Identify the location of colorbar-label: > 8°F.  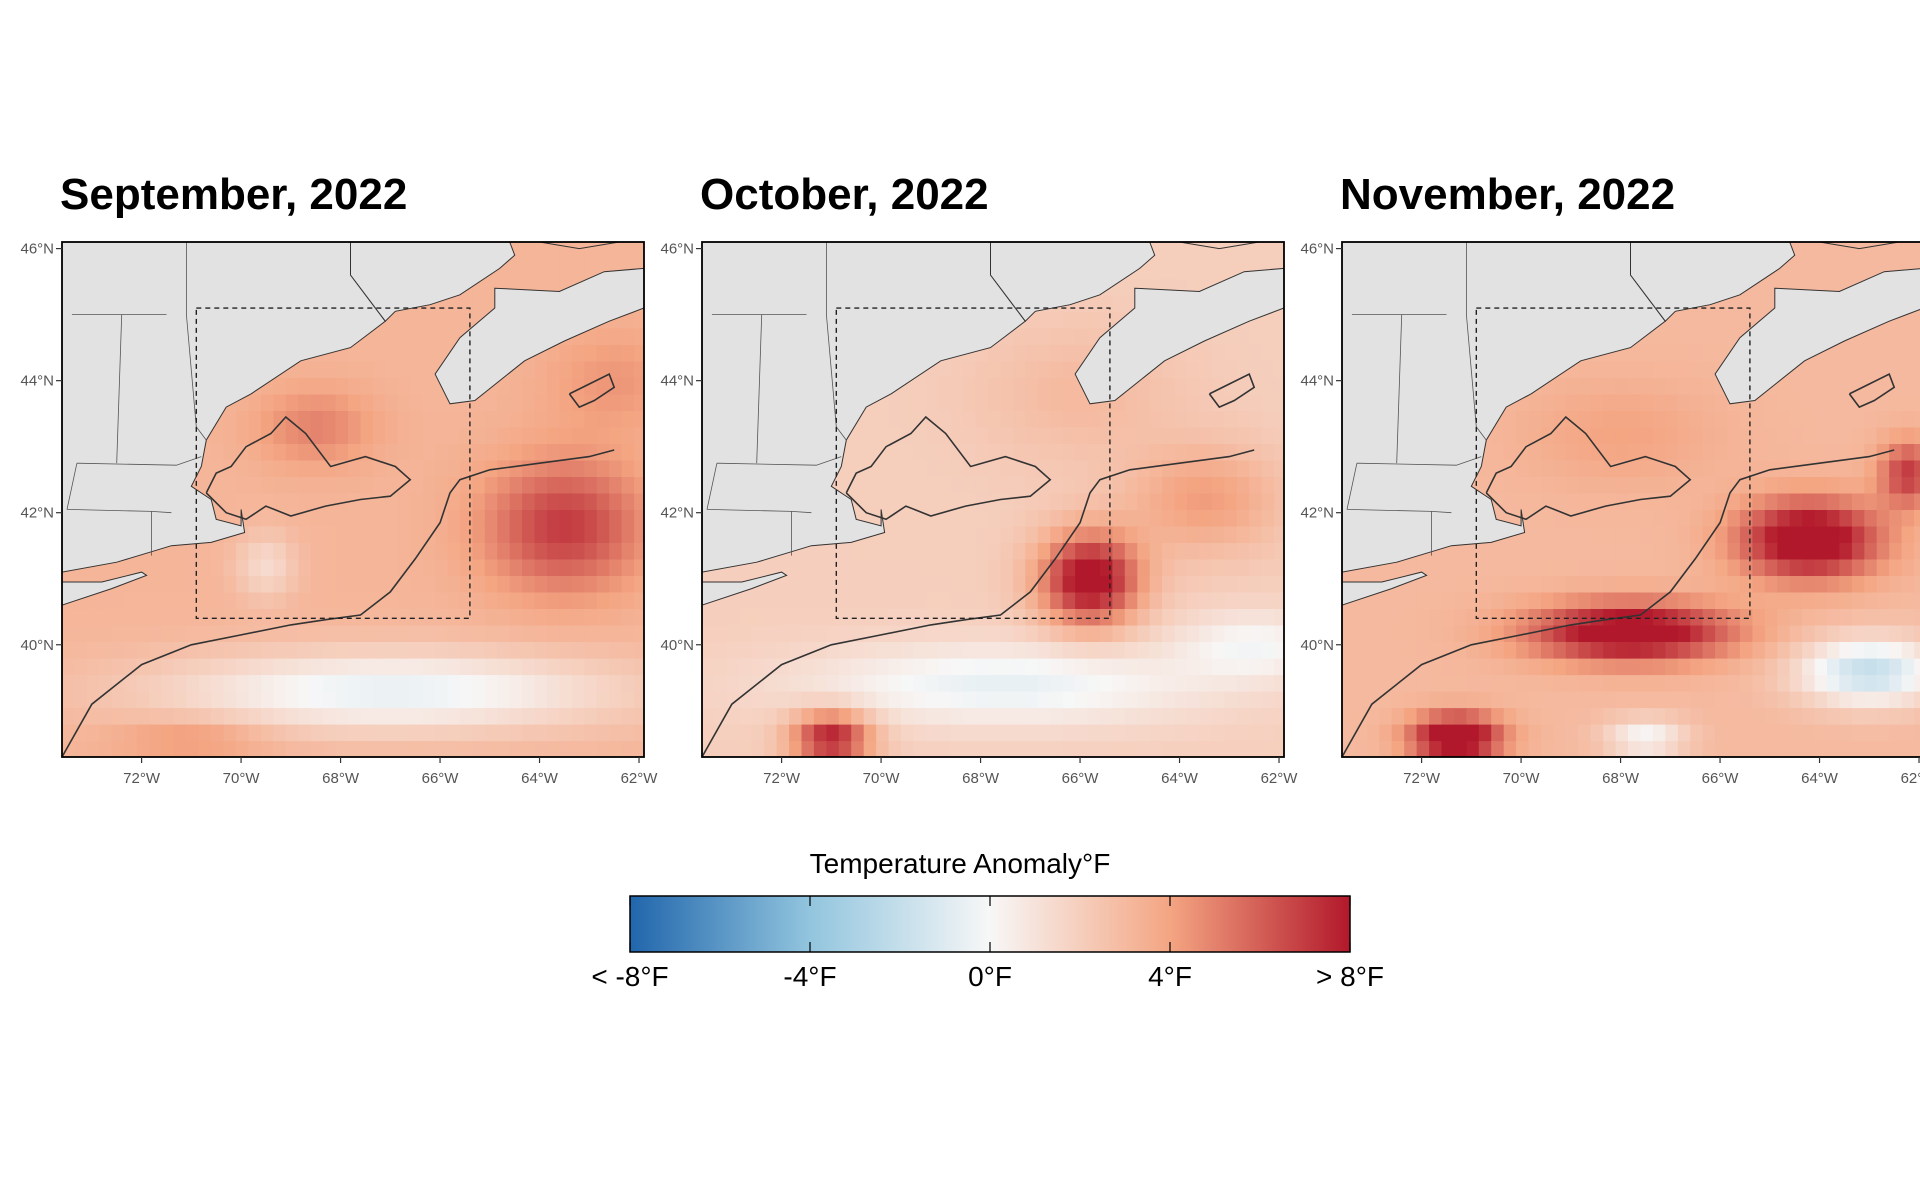
(1350, 976).